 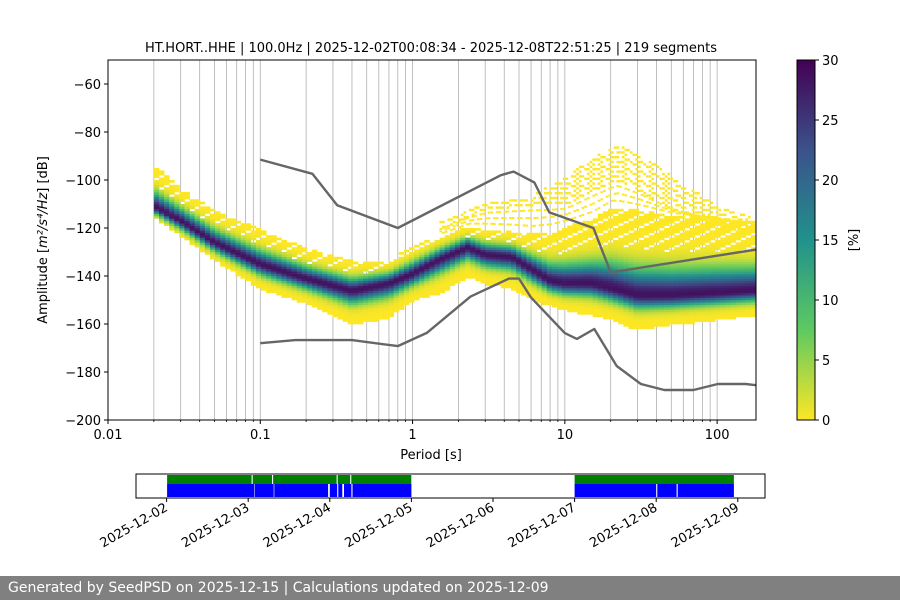 I want to click on timeline-tick-label: 2025-12-06, so click(x=460, y=525).